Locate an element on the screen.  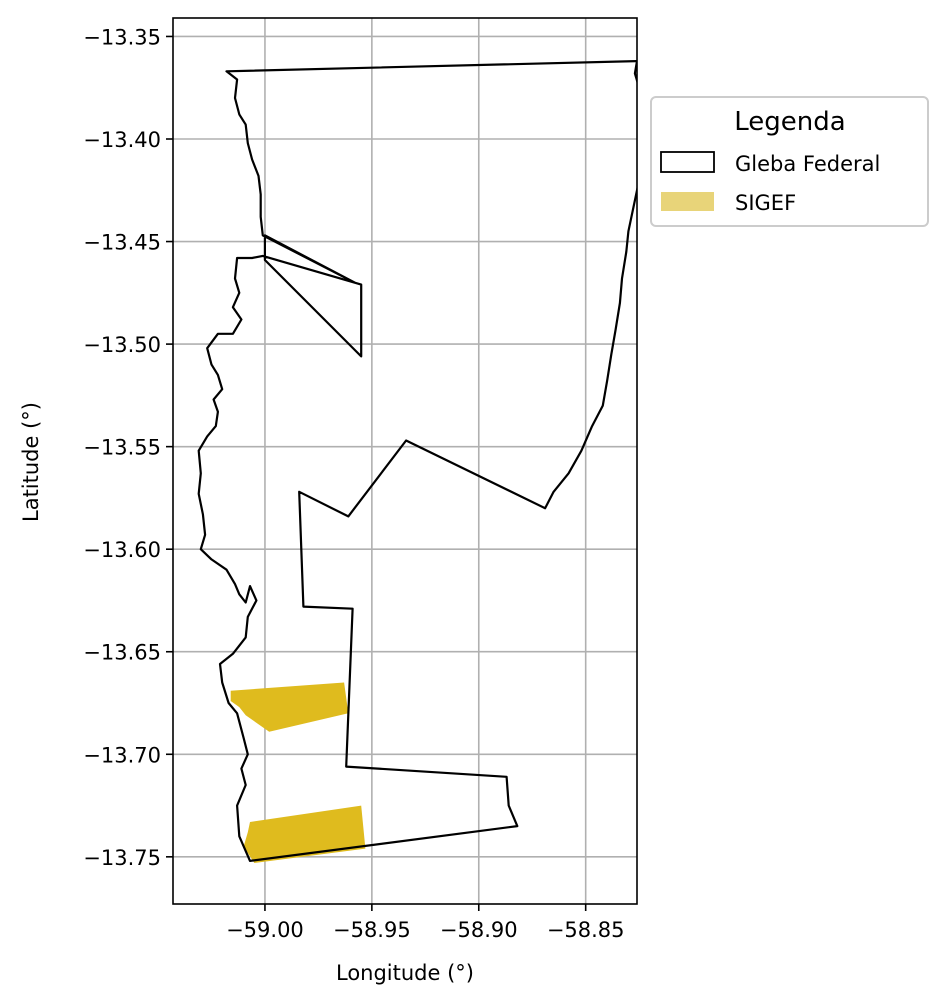
legend: Legenda Gleba Federal SIGEF is located at coordinates (789, 161).